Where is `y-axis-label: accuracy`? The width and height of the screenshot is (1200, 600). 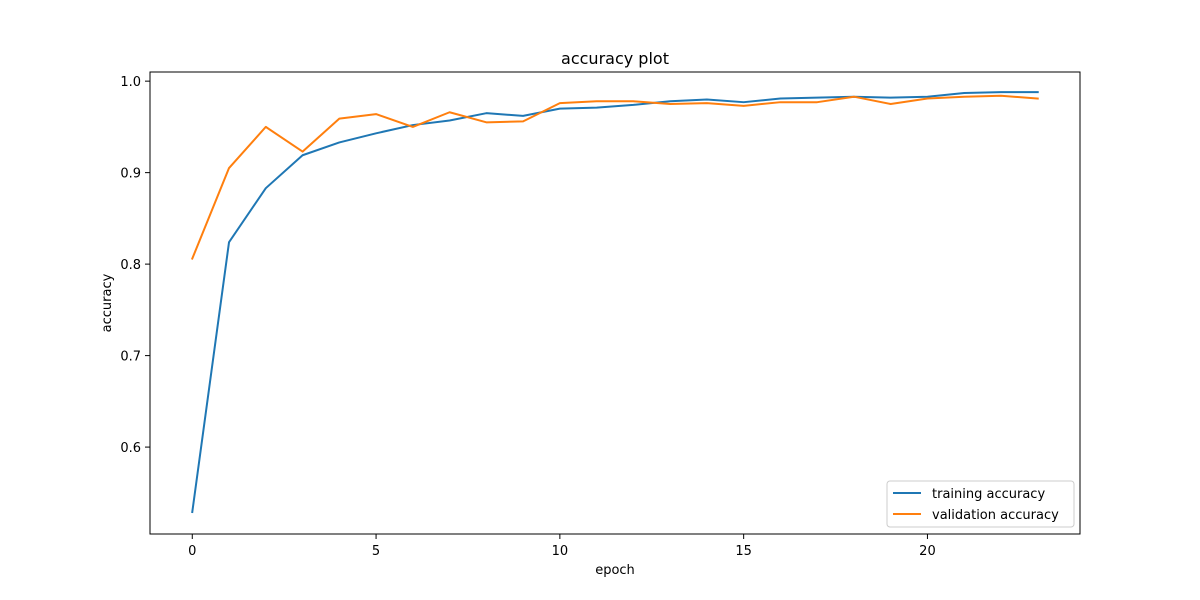 y-axis-label: accuracy is located at coordinates (107, 302).